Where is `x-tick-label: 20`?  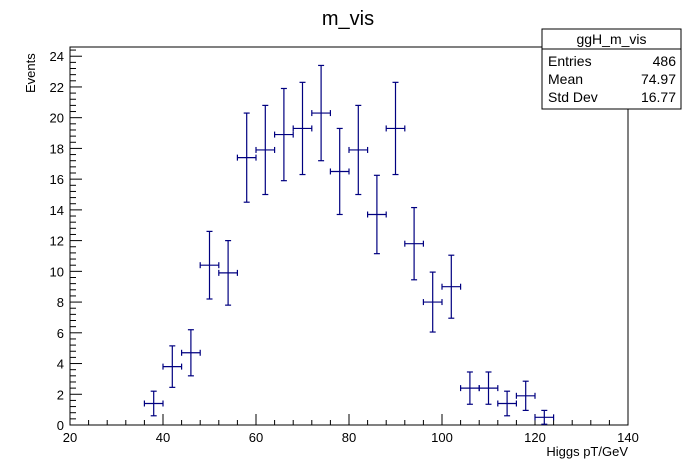
x-tick-label: 20 is located at coordinates (70, 437).